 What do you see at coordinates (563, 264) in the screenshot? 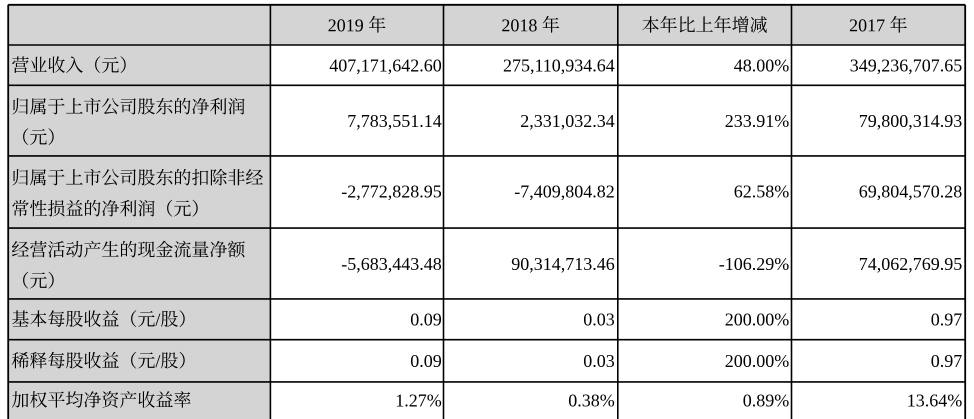
I see `svg-text: 90,314,713.46` at bounding box center [563, 264].